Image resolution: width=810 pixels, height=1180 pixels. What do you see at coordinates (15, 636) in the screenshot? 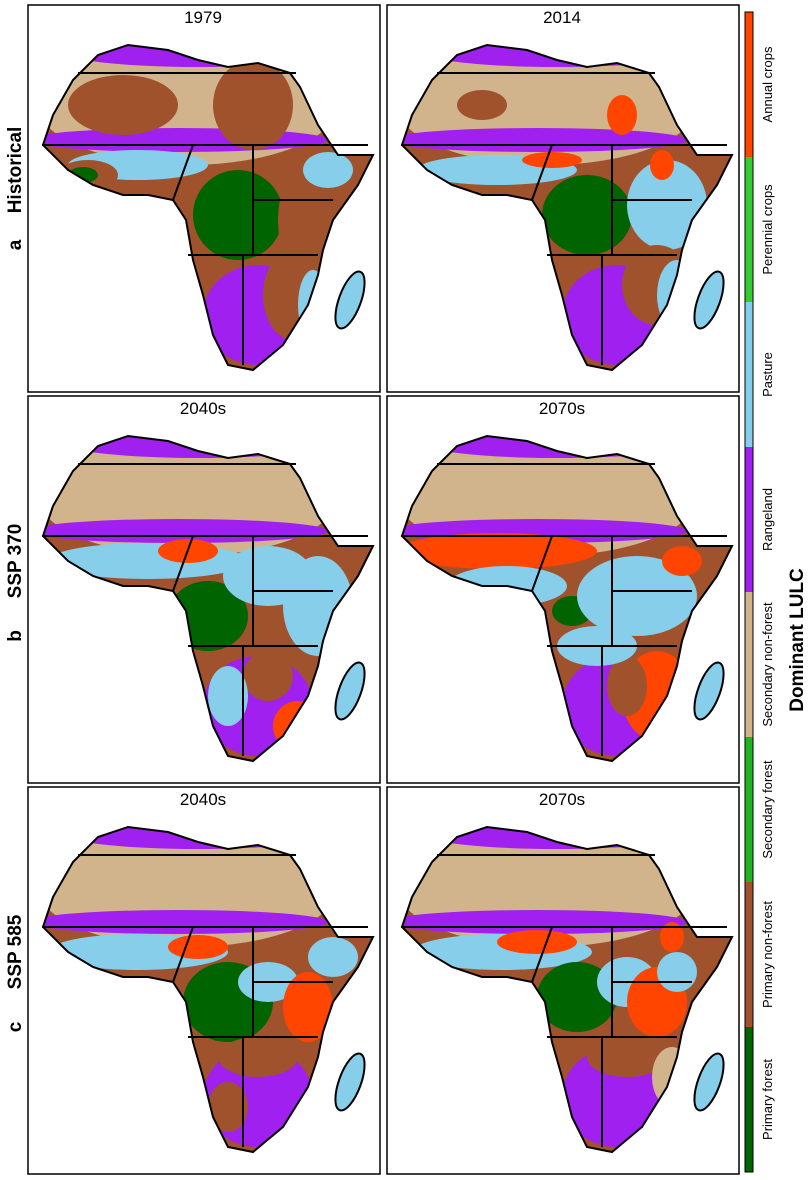
I see `row-letter: b` at bounding box center [15, 636].